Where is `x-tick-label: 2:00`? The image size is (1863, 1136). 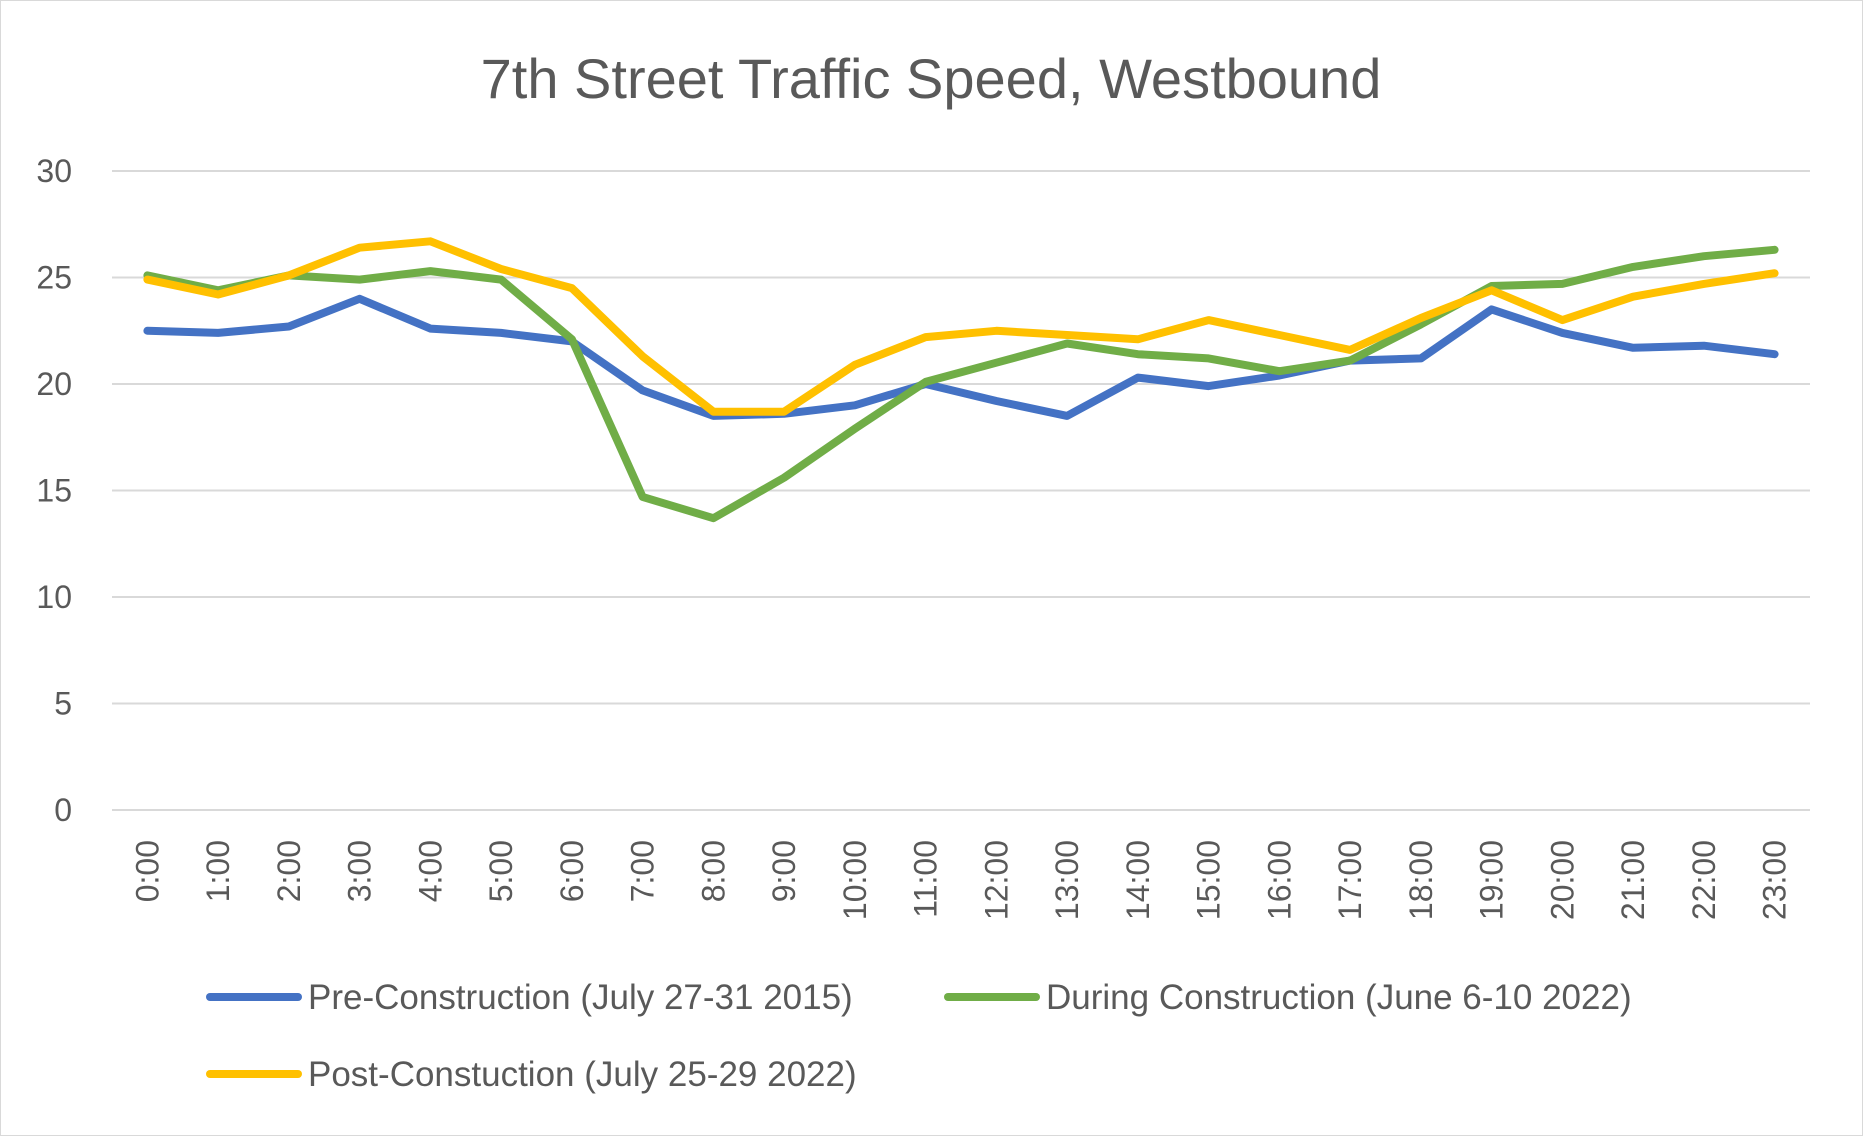 x-tick-label: 2:00 is located at coordinates (289, 871).